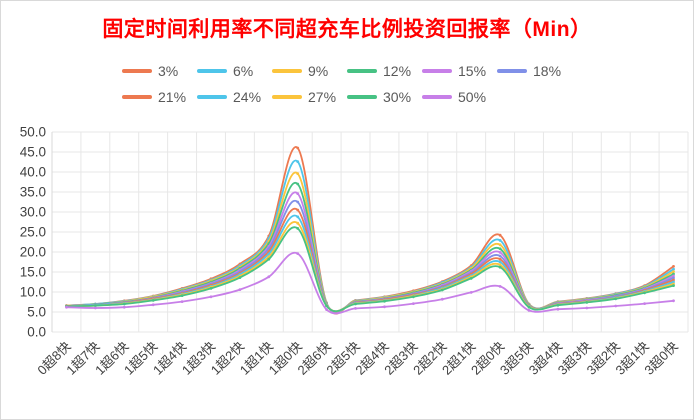  Describe the element at coordinates (243, 71) in the screenshot. I see `legend-label: 6%` at that location.